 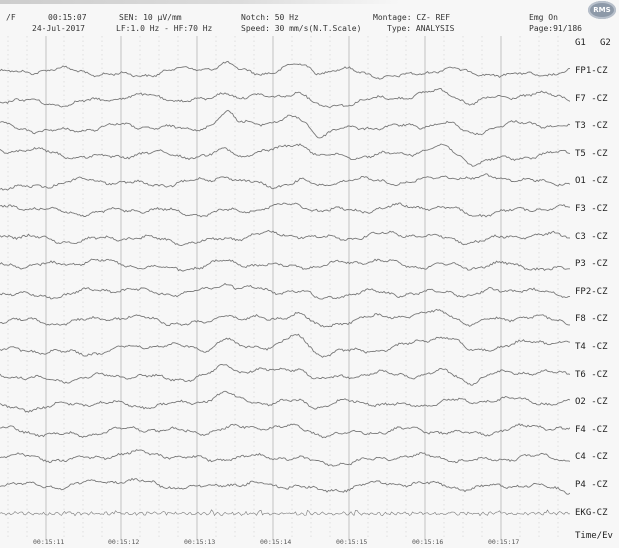 I want to click on channel-label: F3 -CZ, so click(x=591, y=209).